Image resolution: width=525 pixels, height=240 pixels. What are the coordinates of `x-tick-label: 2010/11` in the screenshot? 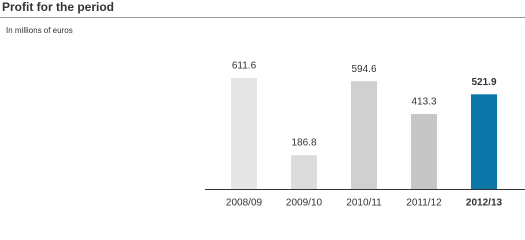 It's located at (364, 203).